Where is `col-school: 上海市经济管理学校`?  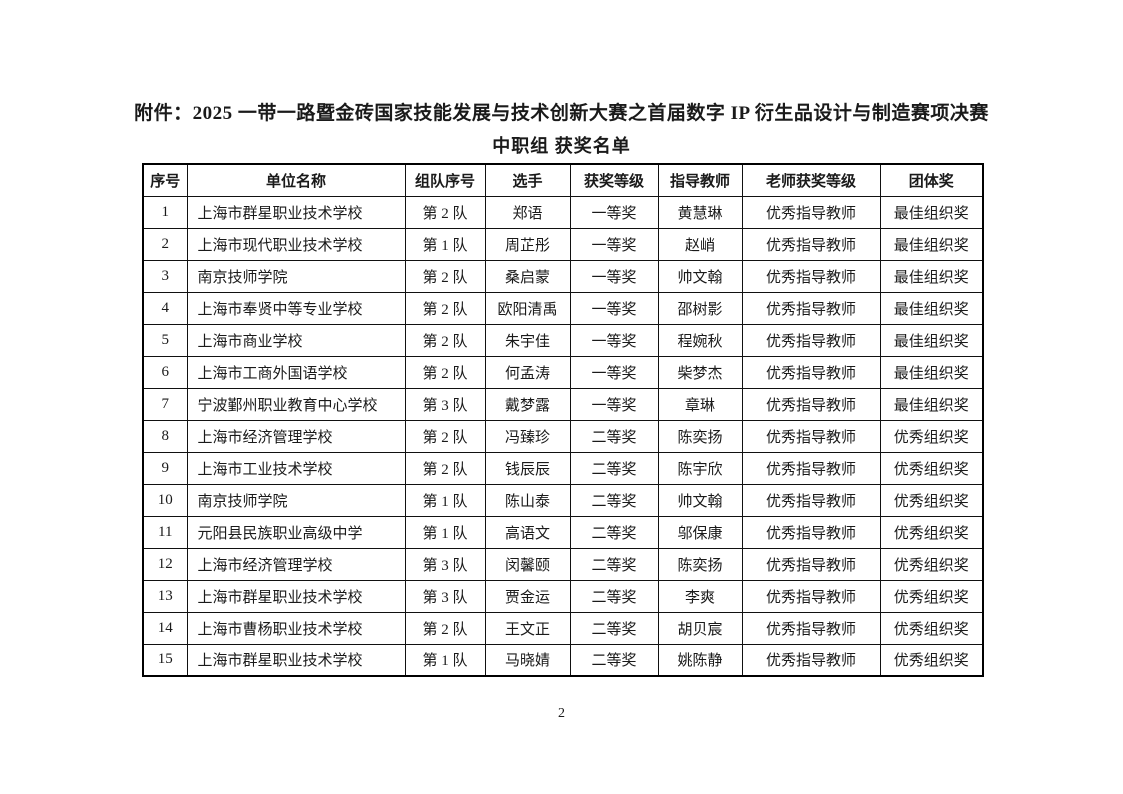
col-school: 上海市经济管理学校 is located at coordinates (296, 564).